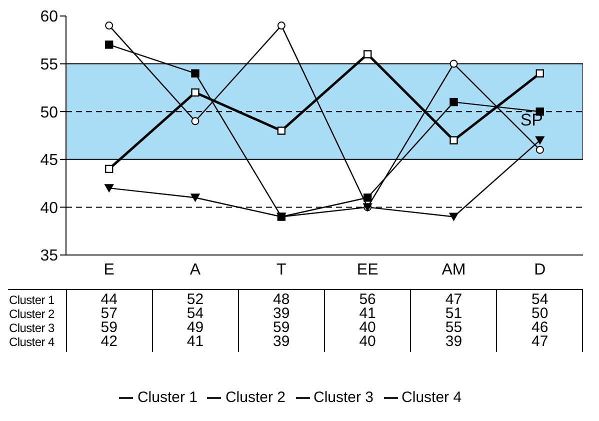  Describe the element at coordinates (49, 113) in the screenshot. I see `y-tick-label: 50` at that location.